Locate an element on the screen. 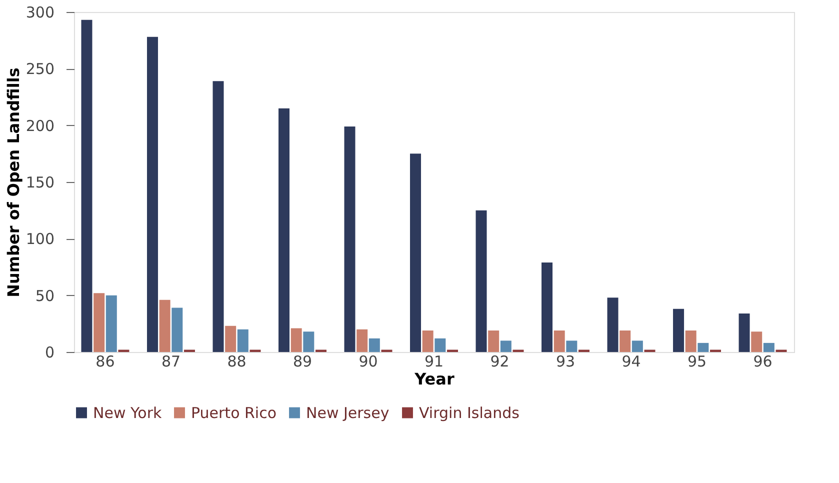  y-tick-label: 200 is located at coordinates (40, 125).